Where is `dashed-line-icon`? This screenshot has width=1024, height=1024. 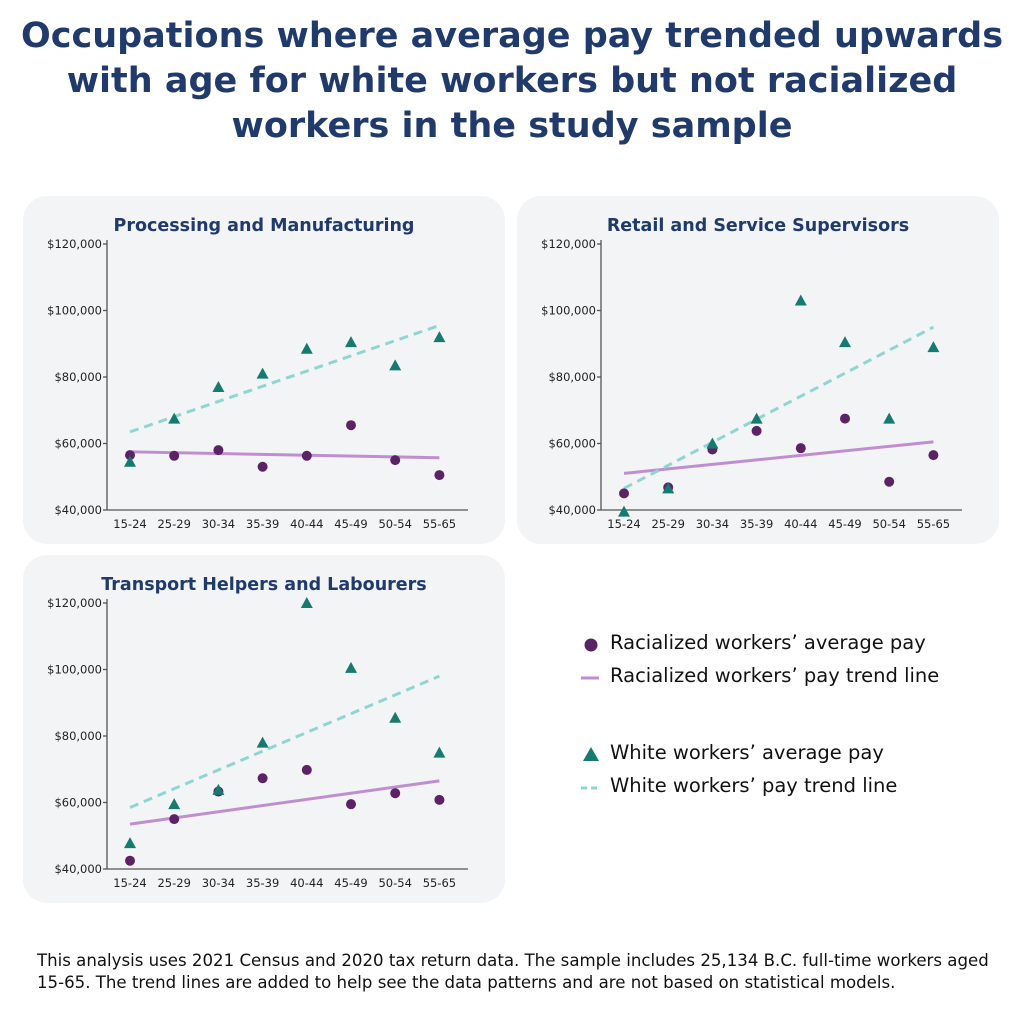
dashed-line-icon is located at coordinates (590, 788).